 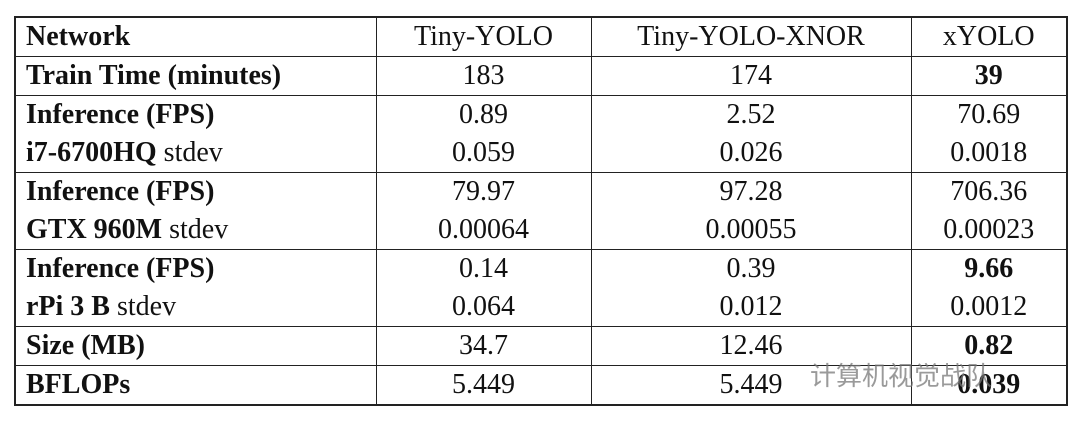 I want to click on table-cell: 9.66, so click(x=988, y=268).